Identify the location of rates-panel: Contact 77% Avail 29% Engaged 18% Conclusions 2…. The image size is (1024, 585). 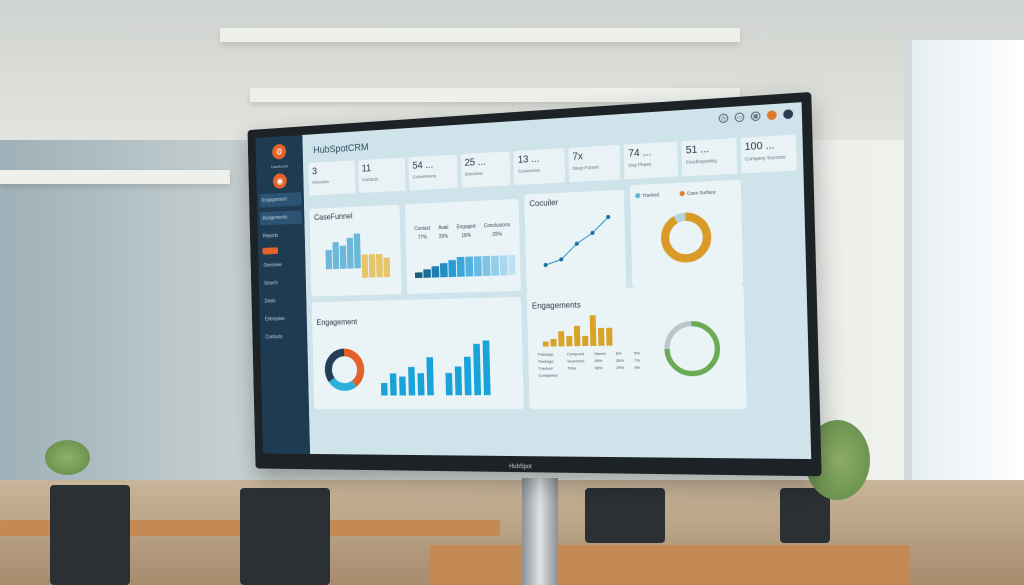
(462, 246).